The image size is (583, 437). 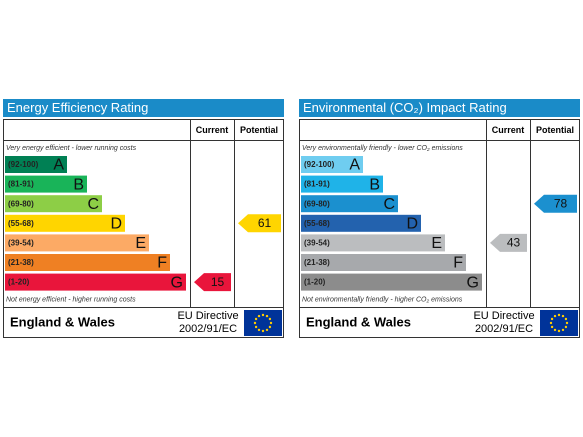 I want to click on panel-title: Environmental (CO₂) Impact Rating, so click(x=405, y=107).